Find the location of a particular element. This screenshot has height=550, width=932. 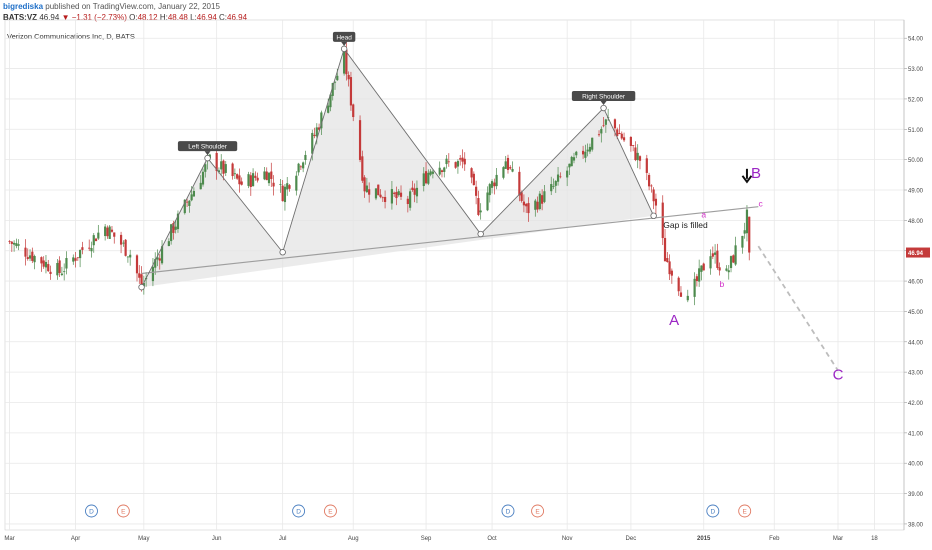

callout-text: Right Shoulder is located at coordinates (604, 97).